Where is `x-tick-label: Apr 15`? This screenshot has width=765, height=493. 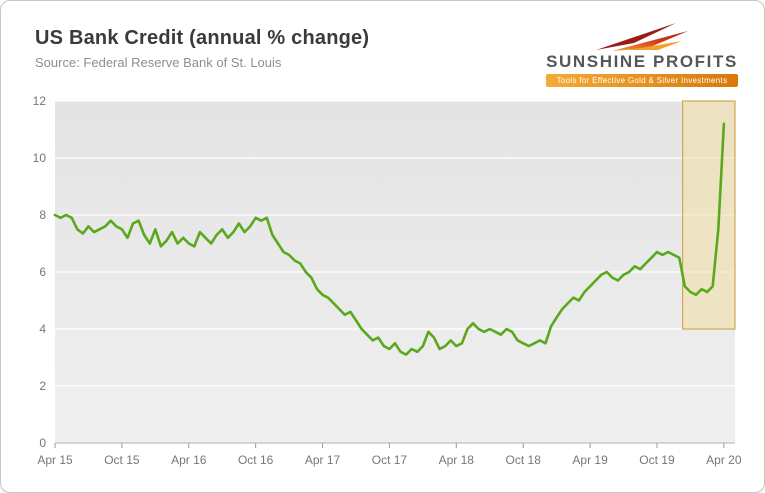
x-tick-label: Apr 15 is located at coordinates (55, 460).